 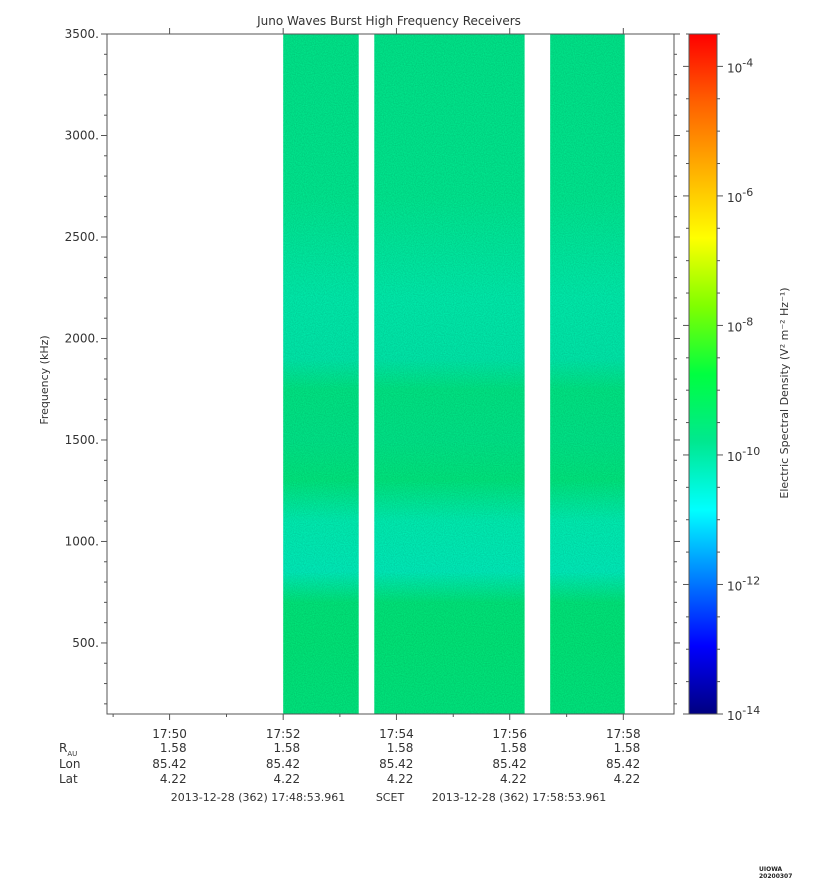 I want to click on colorbar-tick-label: 10⁻¹⁴, so click(x=743, y=713).